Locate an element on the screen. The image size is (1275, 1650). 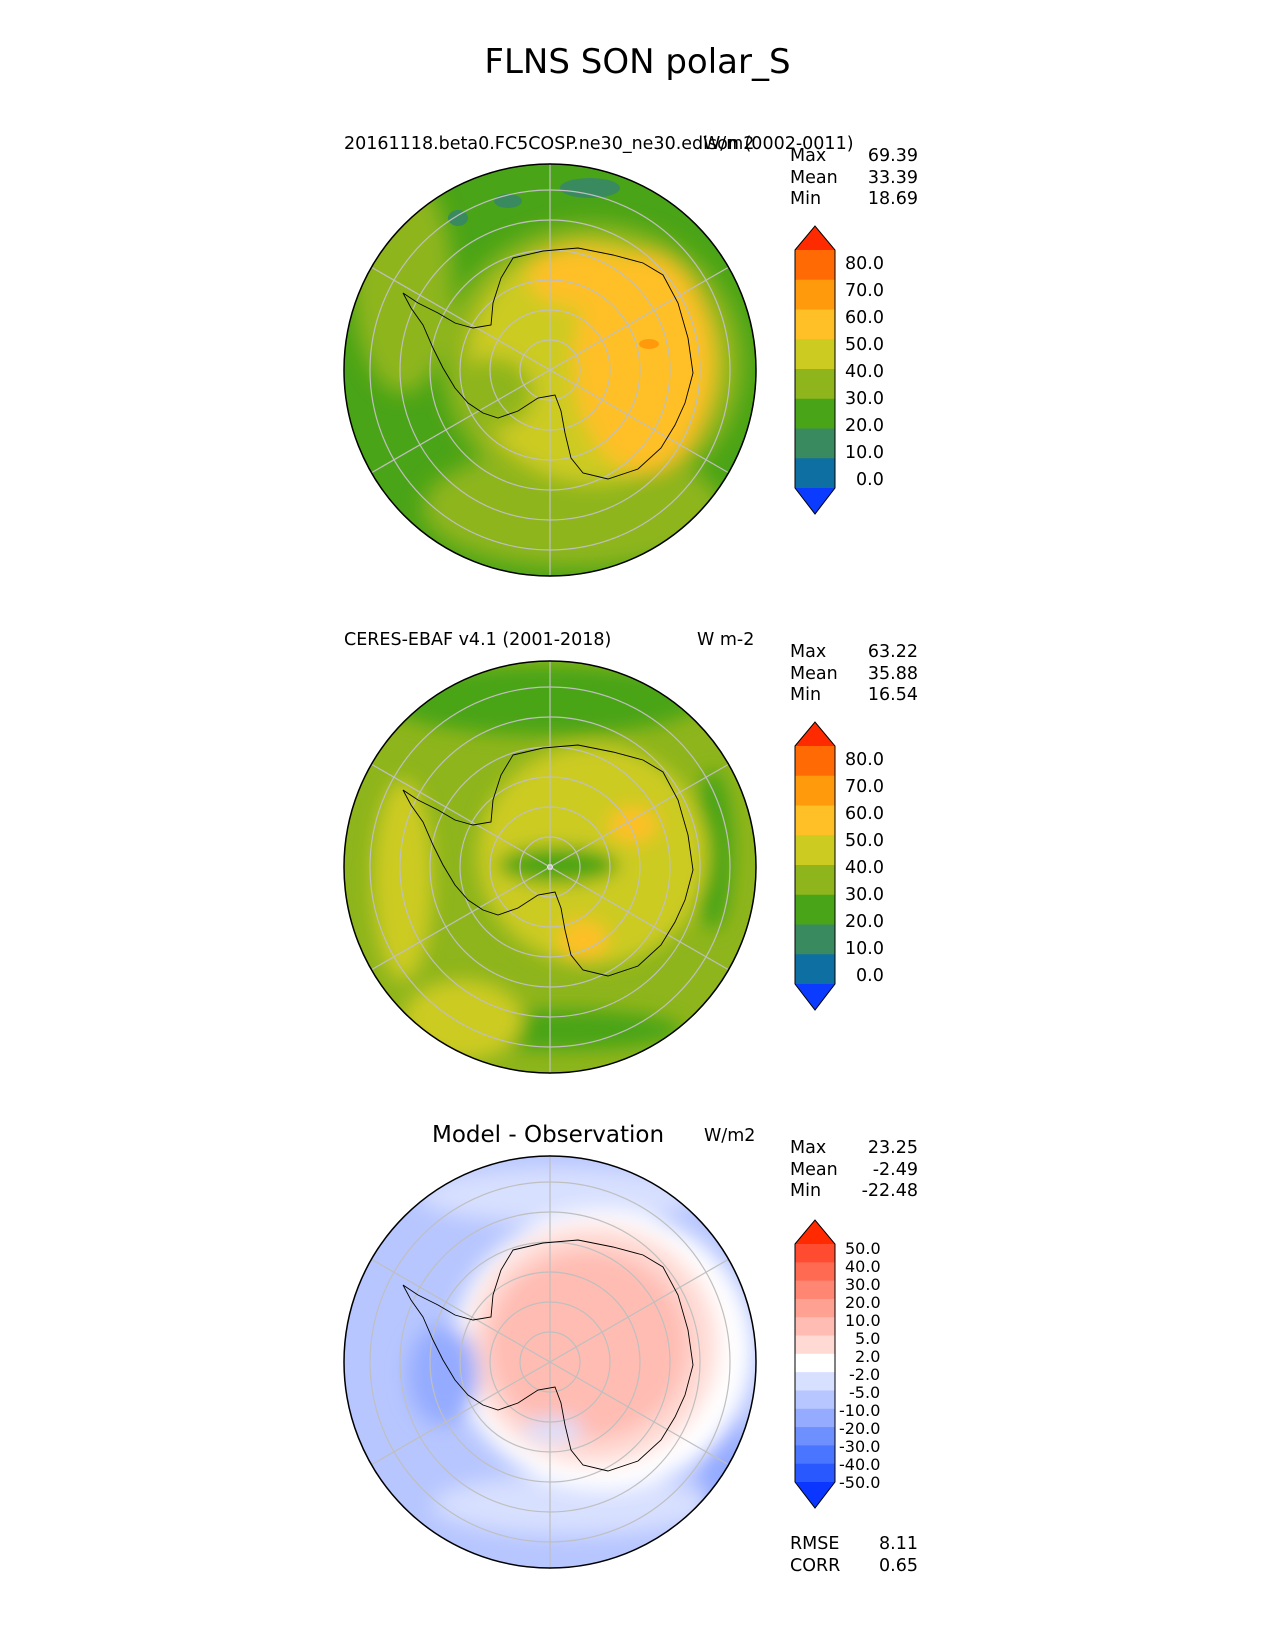
stat-value-min: 16.54 is located at coordinates (892, 695).